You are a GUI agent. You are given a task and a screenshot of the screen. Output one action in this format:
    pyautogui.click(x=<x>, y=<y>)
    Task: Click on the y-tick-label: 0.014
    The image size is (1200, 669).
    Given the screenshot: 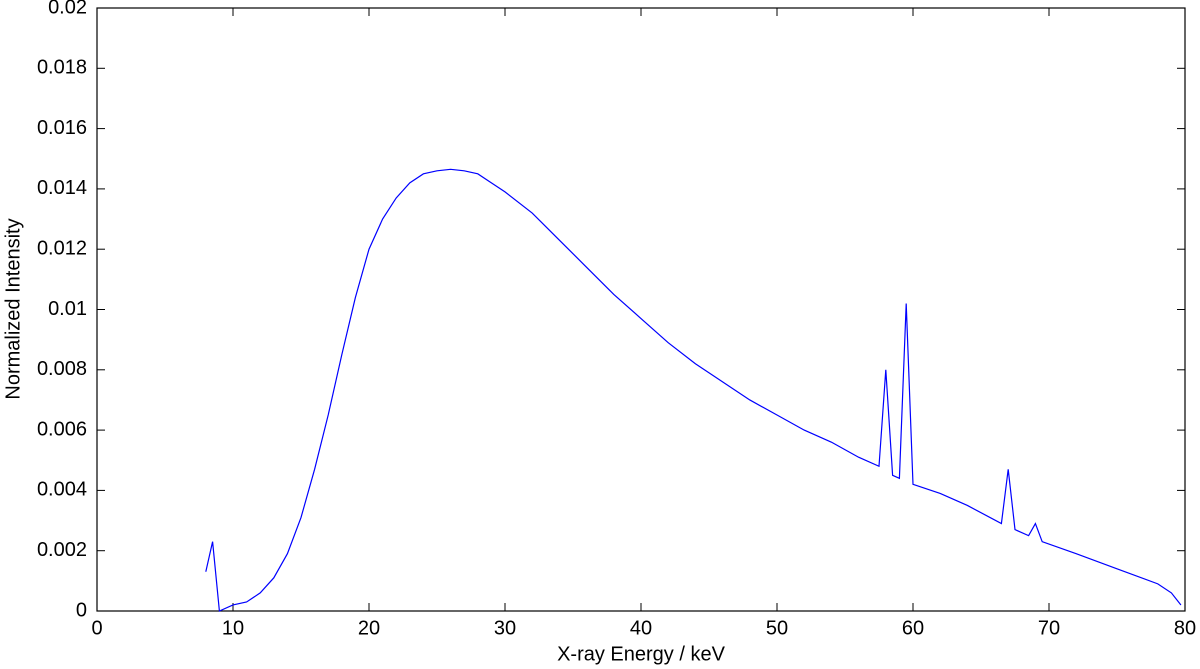 What is the action you would take?
    pyautogui.click(x=62, y=188)
    